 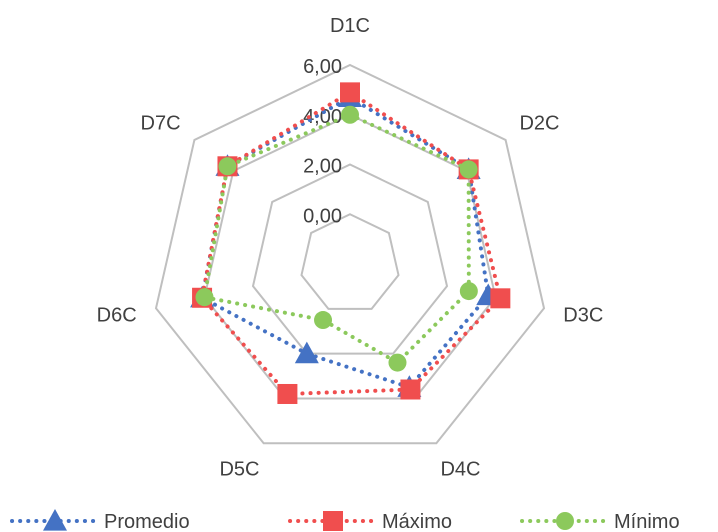 What do you see at coordinates (370, 521) in the screenshot?
I see `legend-item: Máximo` at bounding box center [370, 521].